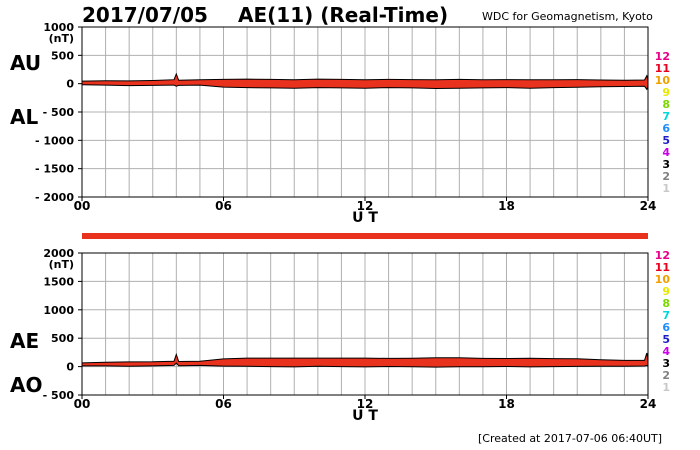 This screenshot has width=700, height=450. Describe the element at coordinates (567, 16) in the screenshot. I see `data-source-label: WDC for Geomagnetism, Kyoto` at that location.